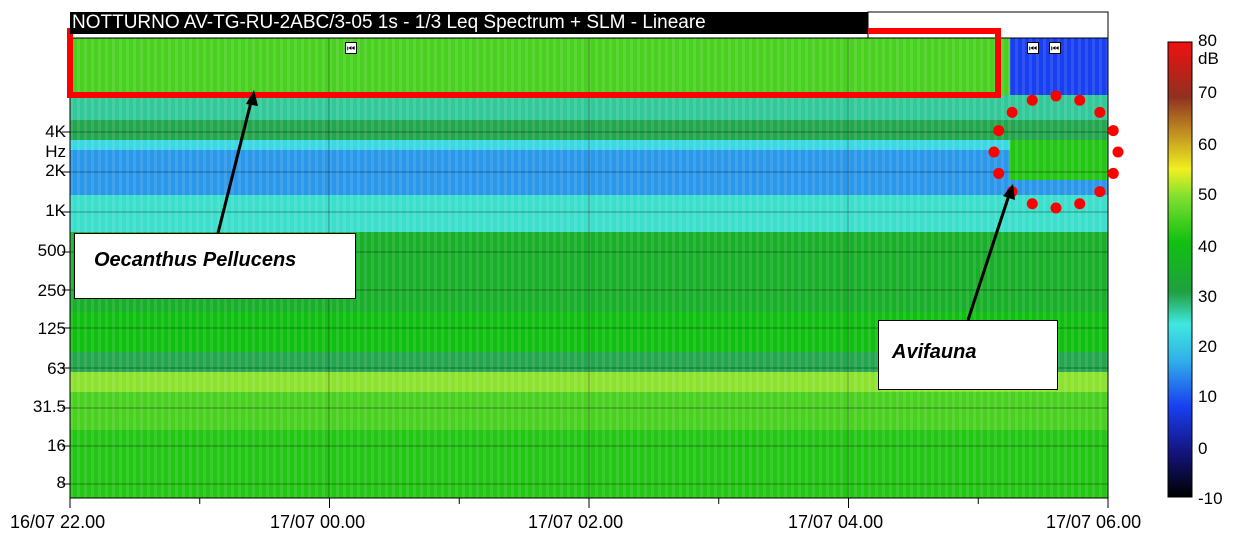 This screenshot has width=1242, height=538. I want to click on y-tick-label: 2K, so click(55, 170).